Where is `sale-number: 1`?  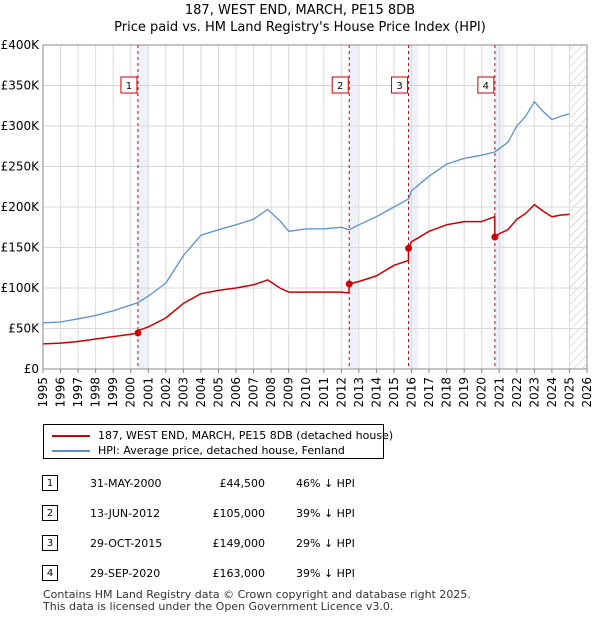
sale-number: 1 is located at coordinates (50, 483).